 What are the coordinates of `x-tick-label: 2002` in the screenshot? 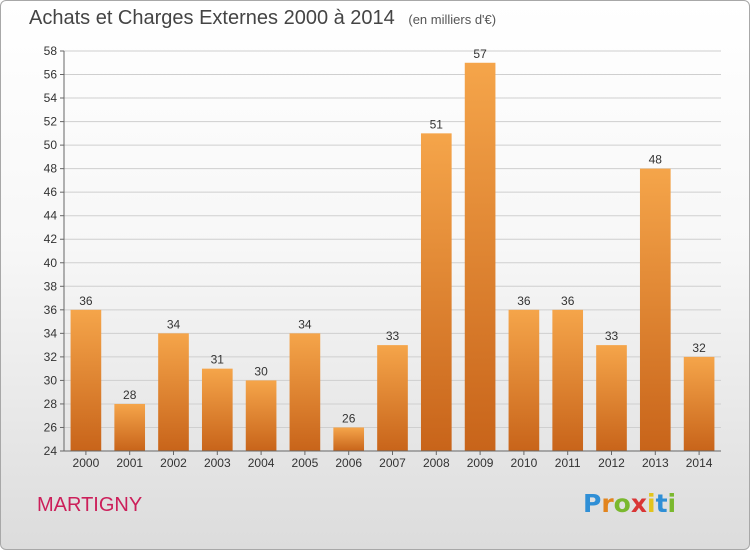 It's located at (173, 463).